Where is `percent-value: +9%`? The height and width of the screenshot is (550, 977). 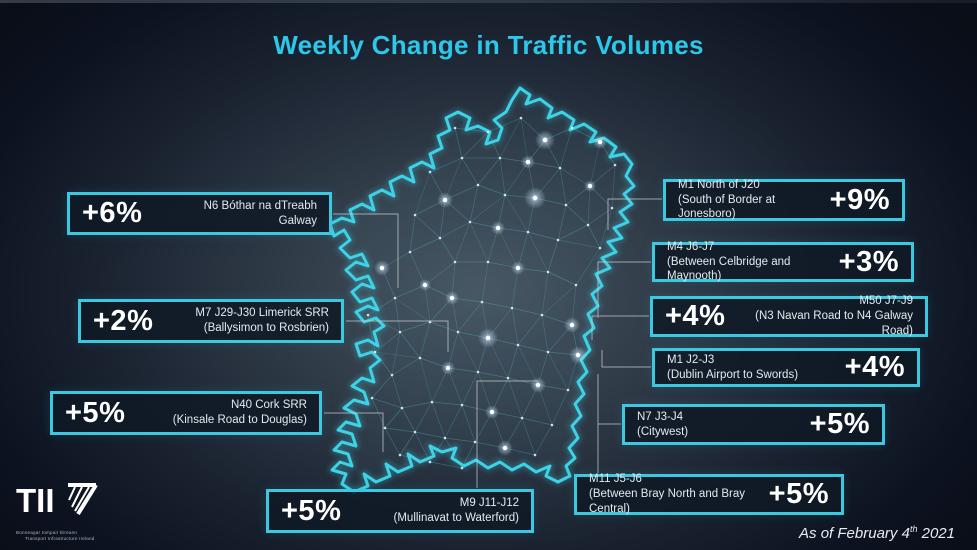 percent-value: +9% is located at coordinates (859, 199).